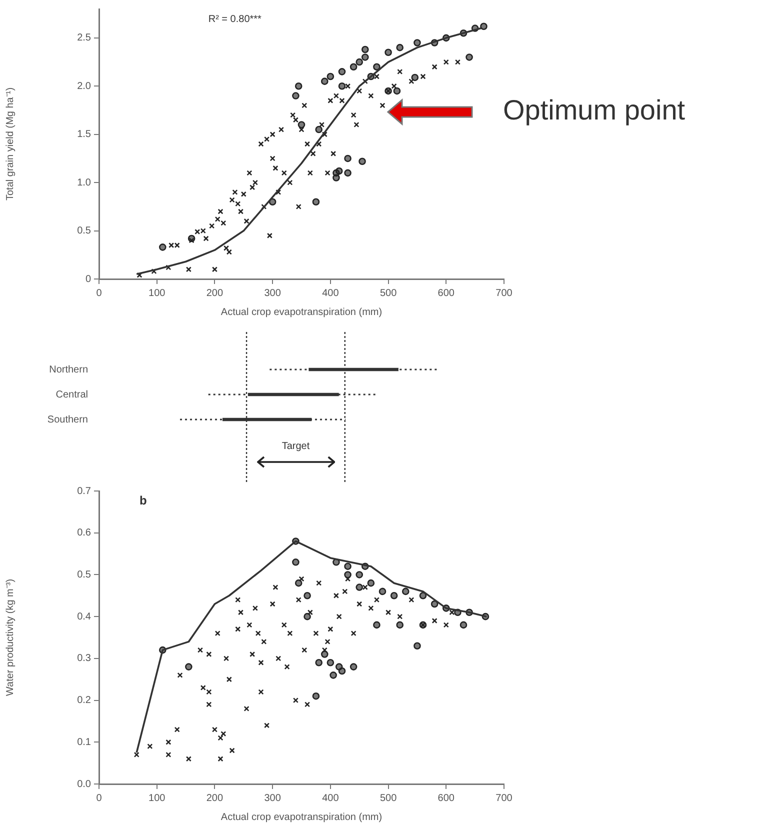  What do you see at coordinates (84, 38) in the screenshot?
I see `y-tick-label: 2.5` at bounding box center [84, 38].